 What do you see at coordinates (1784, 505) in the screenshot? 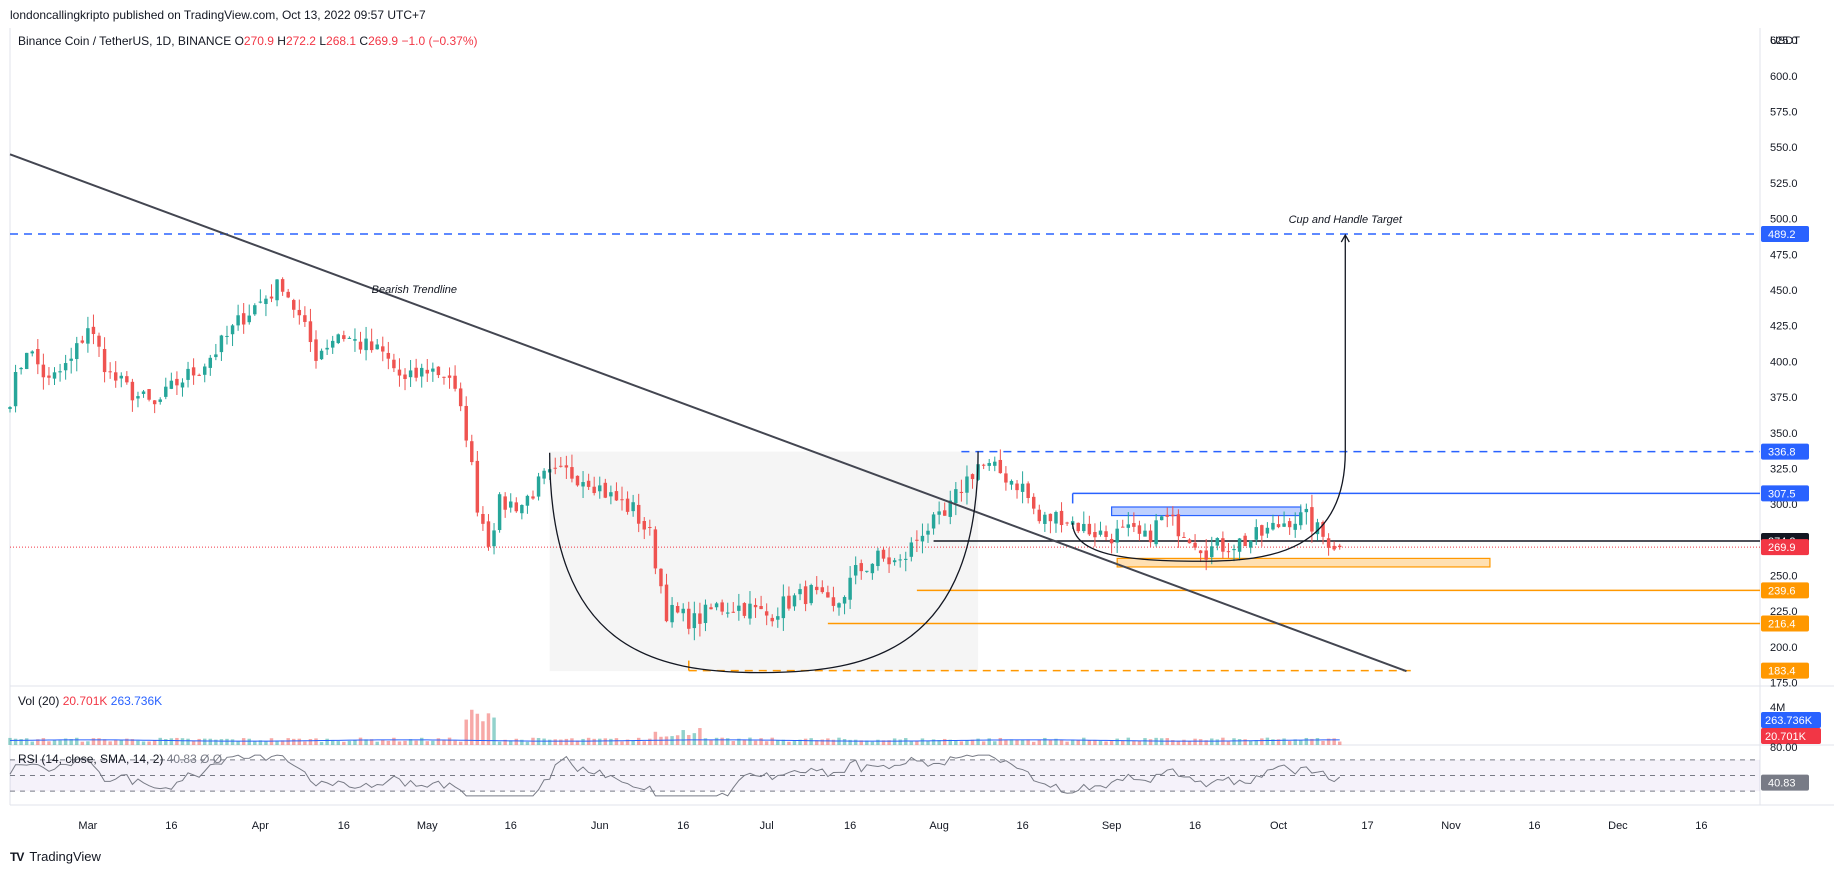
I see `price-tick-label: 300.0` at bounding box center [1784, 505].